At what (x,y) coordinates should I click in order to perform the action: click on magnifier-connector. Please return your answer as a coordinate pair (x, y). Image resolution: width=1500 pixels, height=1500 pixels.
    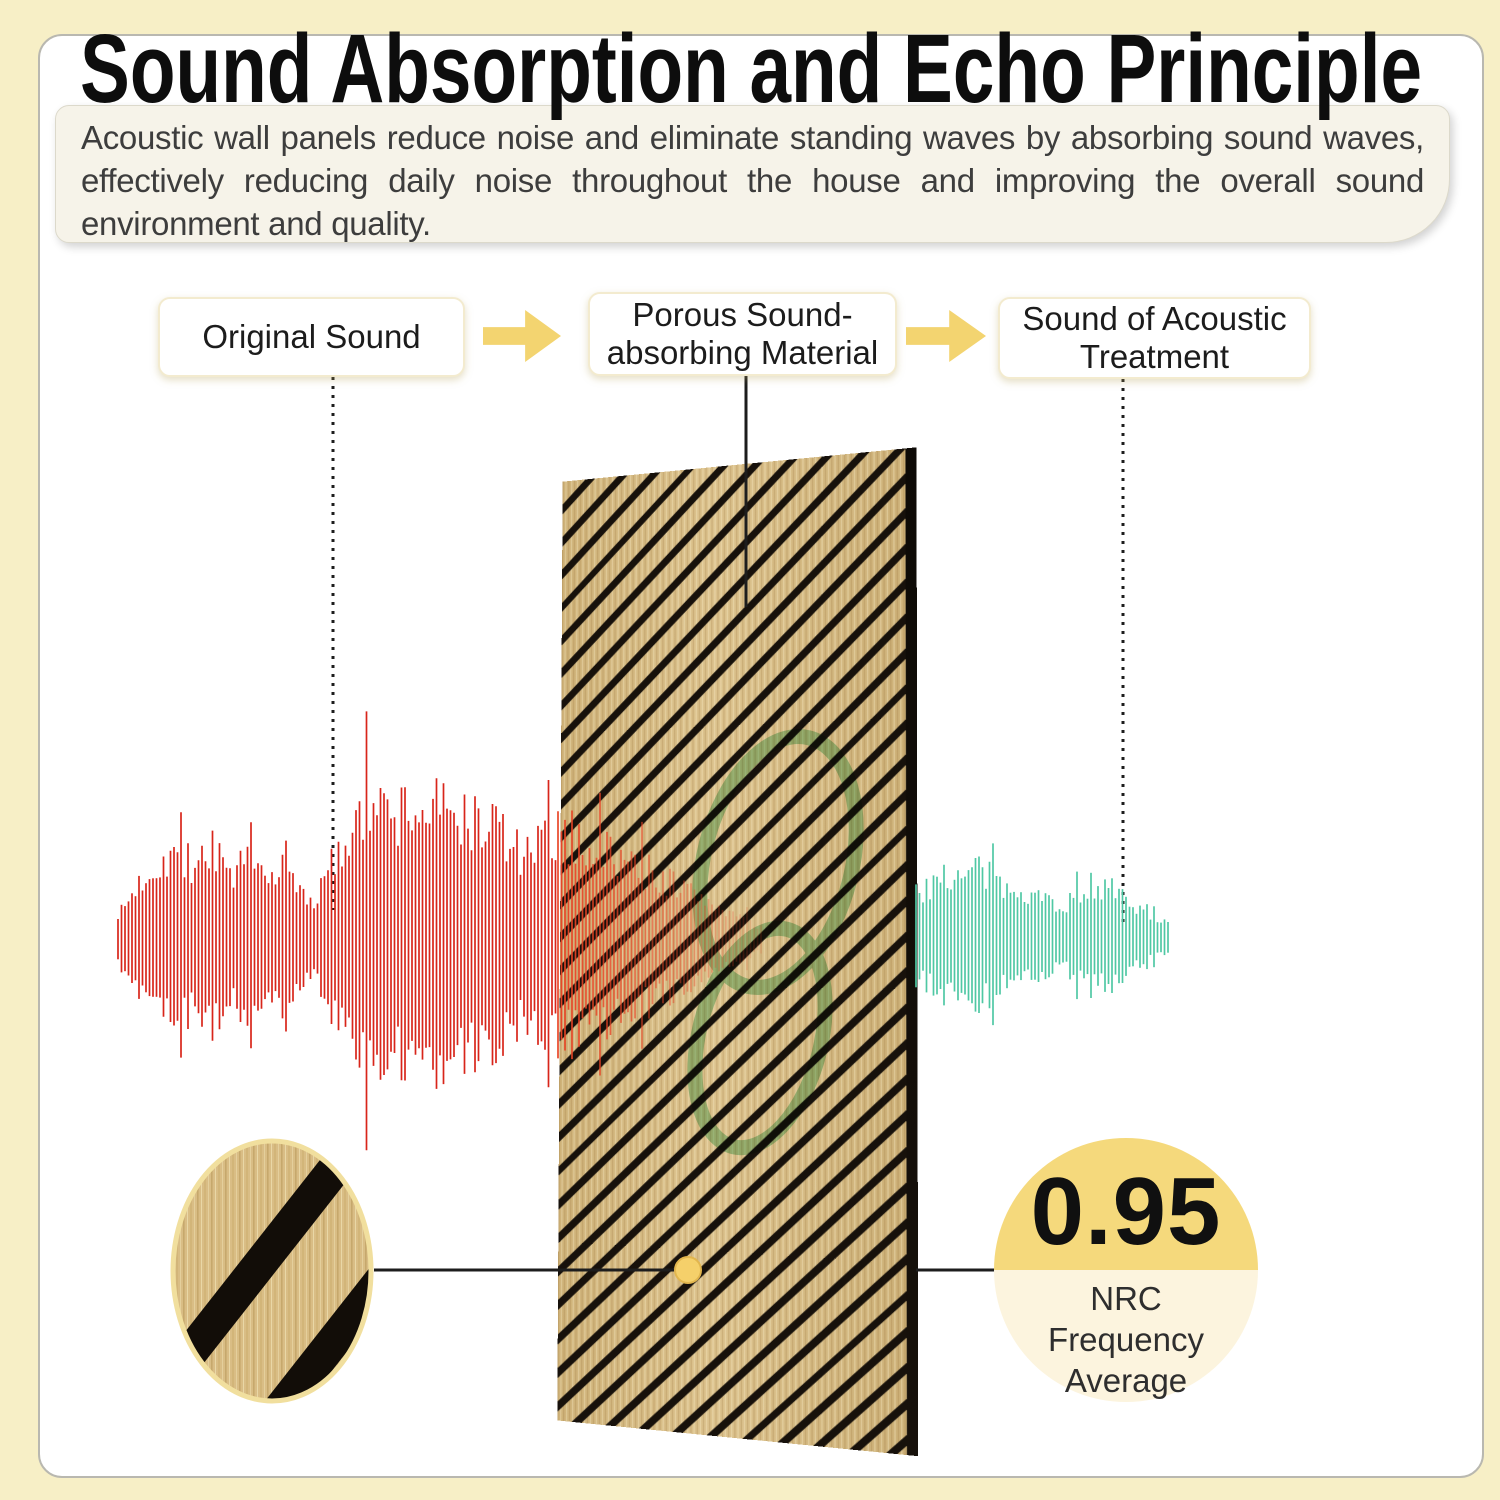
    Looking at the image, I should click on (685, 1270).